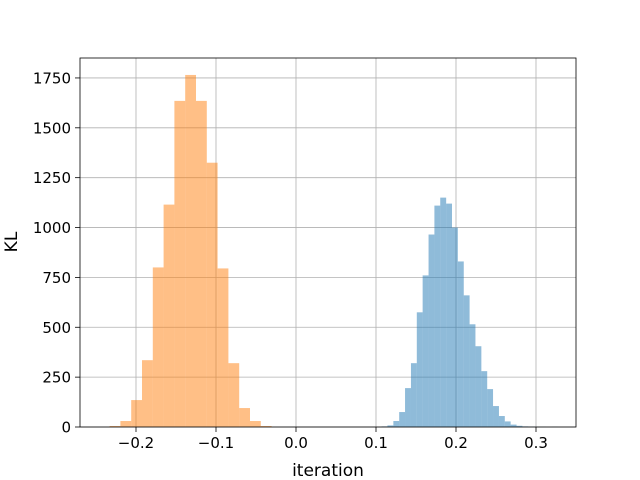 The image size is (640, 480). Describe the element at coordinates (296, 443) in the screenshot. I see `x-tick-label: 0.0` at that location.